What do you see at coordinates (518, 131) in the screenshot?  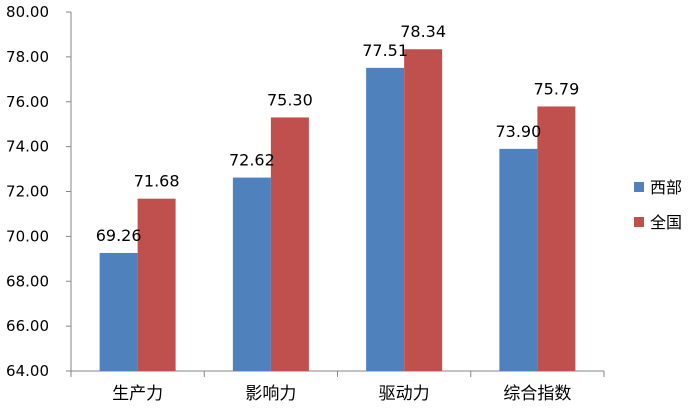 I see `data-label: 73.90` at bounding box center [518, 131].